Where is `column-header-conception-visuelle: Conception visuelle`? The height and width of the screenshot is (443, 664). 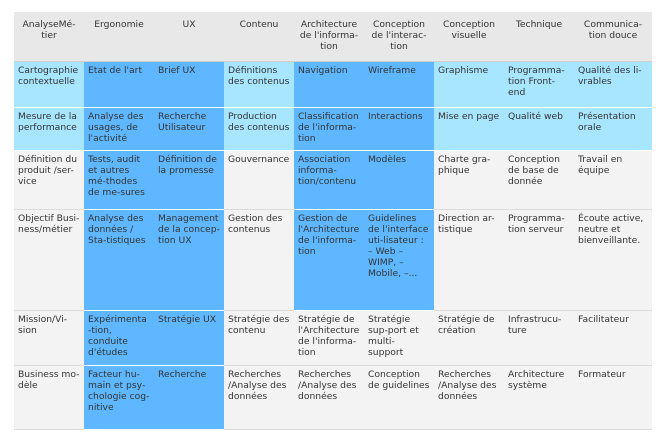
column-header-conception-visuelle: Conception visuelle is located at coordinates (469, 37).